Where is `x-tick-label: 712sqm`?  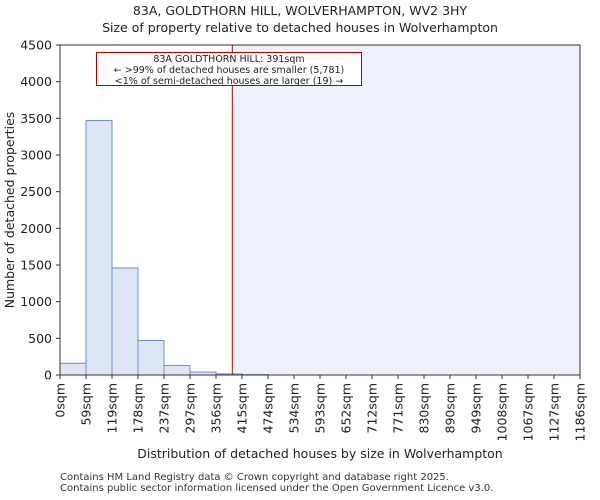
x-tick-label: 712sqm is located at coordinates (372, 408).